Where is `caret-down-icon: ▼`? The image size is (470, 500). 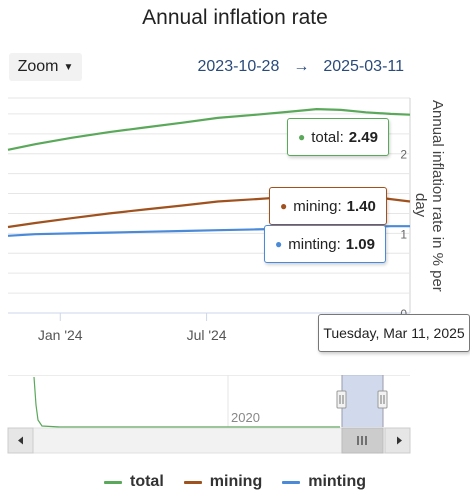
caret-down-icon: ▼ is located at coordinates (68, 67).